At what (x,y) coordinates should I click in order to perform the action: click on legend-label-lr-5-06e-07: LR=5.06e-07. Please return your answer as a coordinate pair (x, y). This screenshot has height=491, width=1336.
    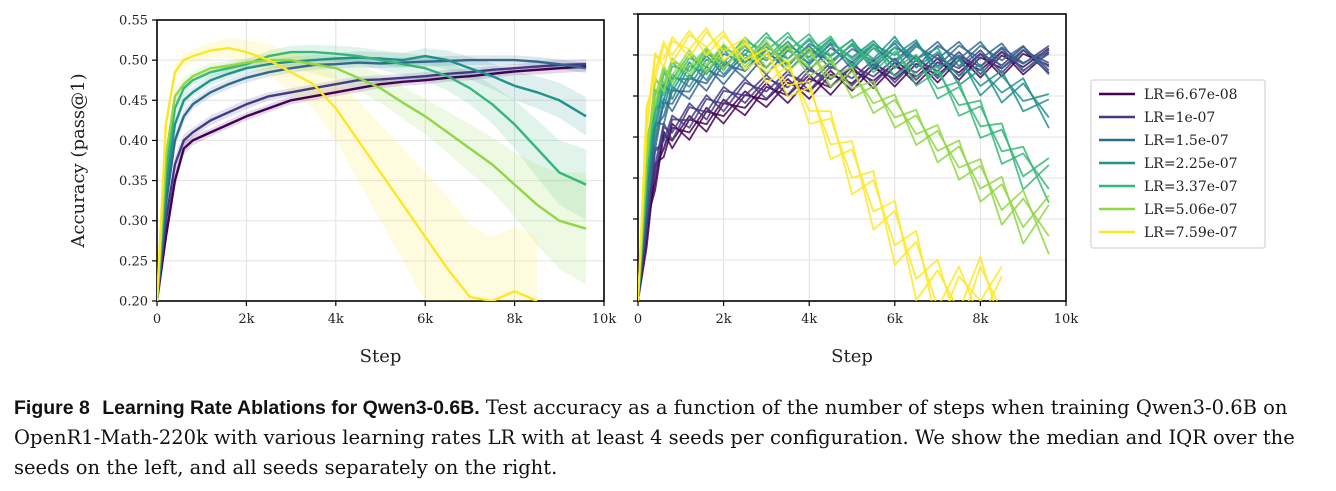
    Looking at the image, I should click on (1191, 210).